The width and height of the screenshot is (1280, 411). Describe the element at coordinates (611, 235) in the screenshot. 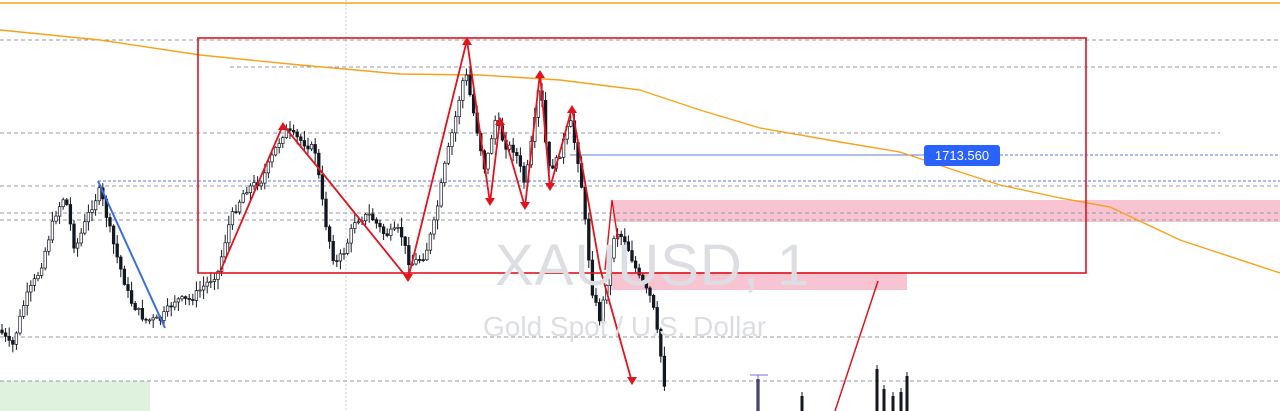

I see `red-spike` at that location.